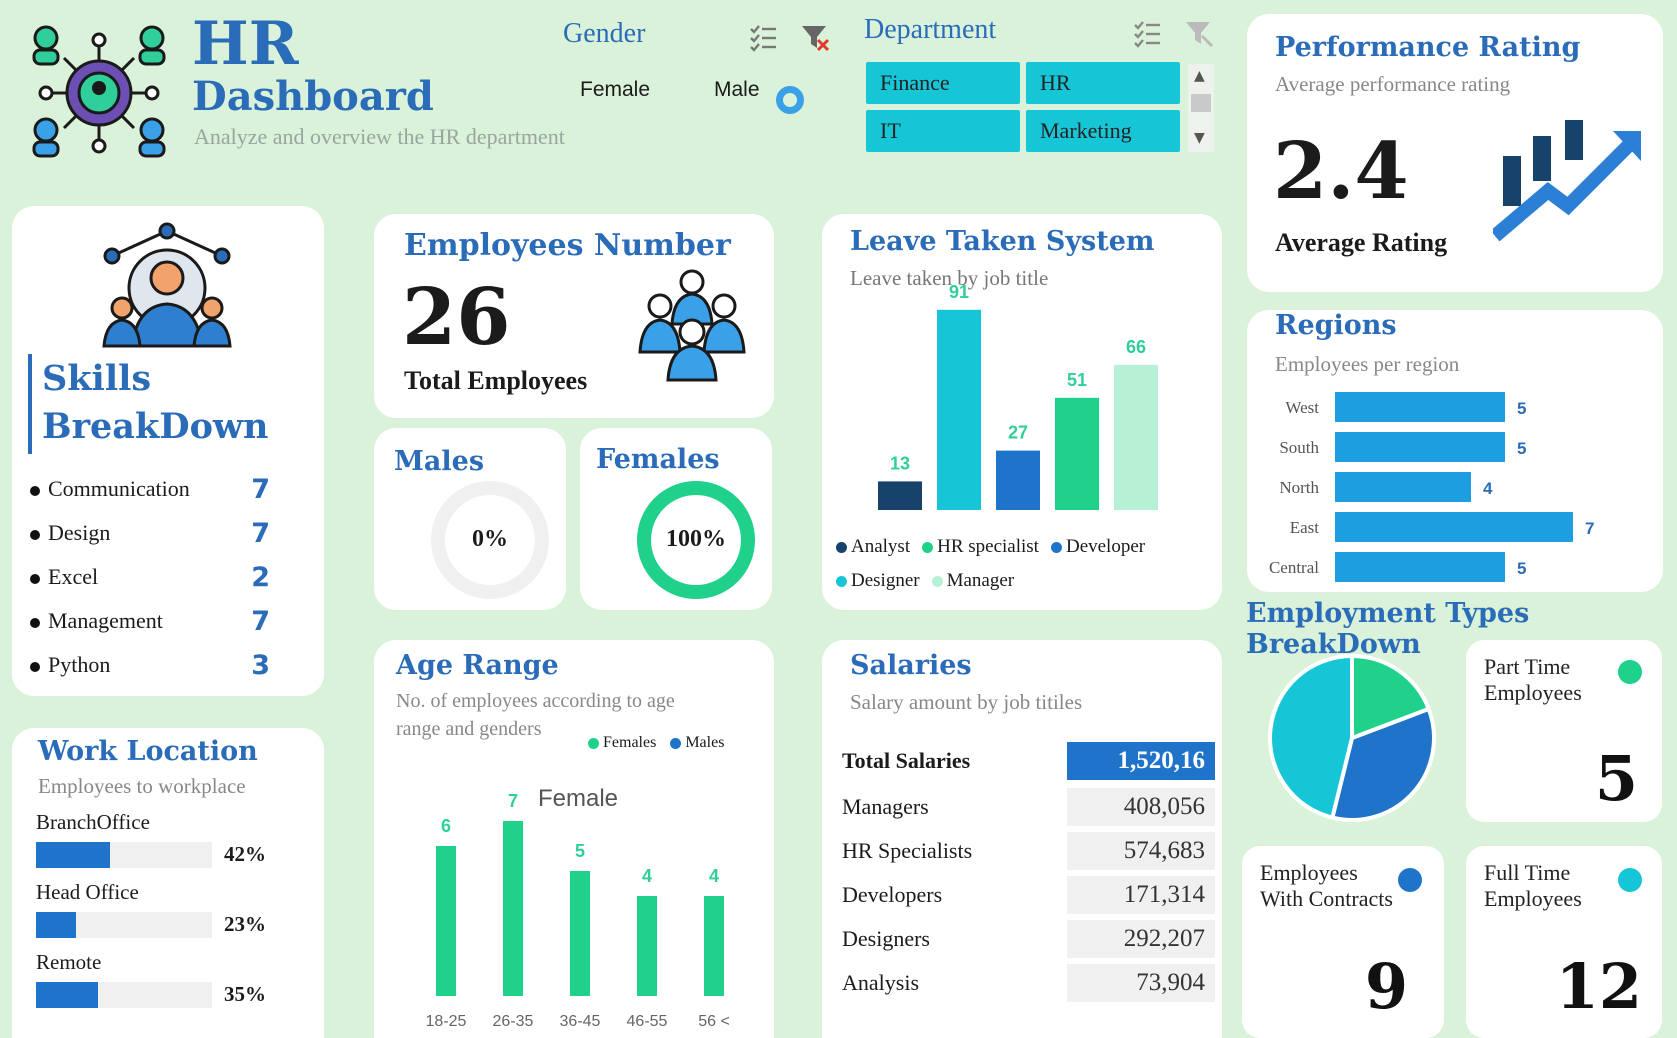  Describe the element at coordinates (30, 404) in the screenshot. I see `accent-bar` at that location.